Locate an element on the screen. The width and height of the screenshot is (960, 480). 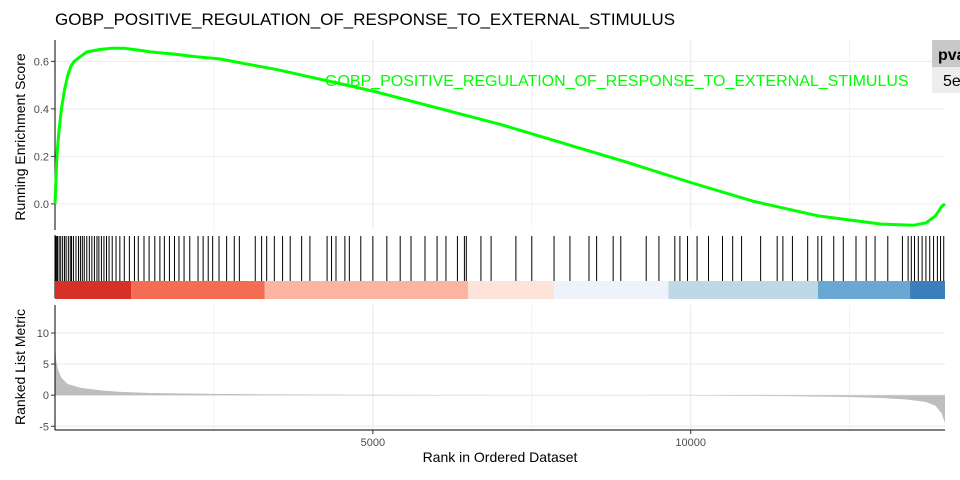
ranked-metric-y-tick-label: 10 is located at coordinates (43, 334).